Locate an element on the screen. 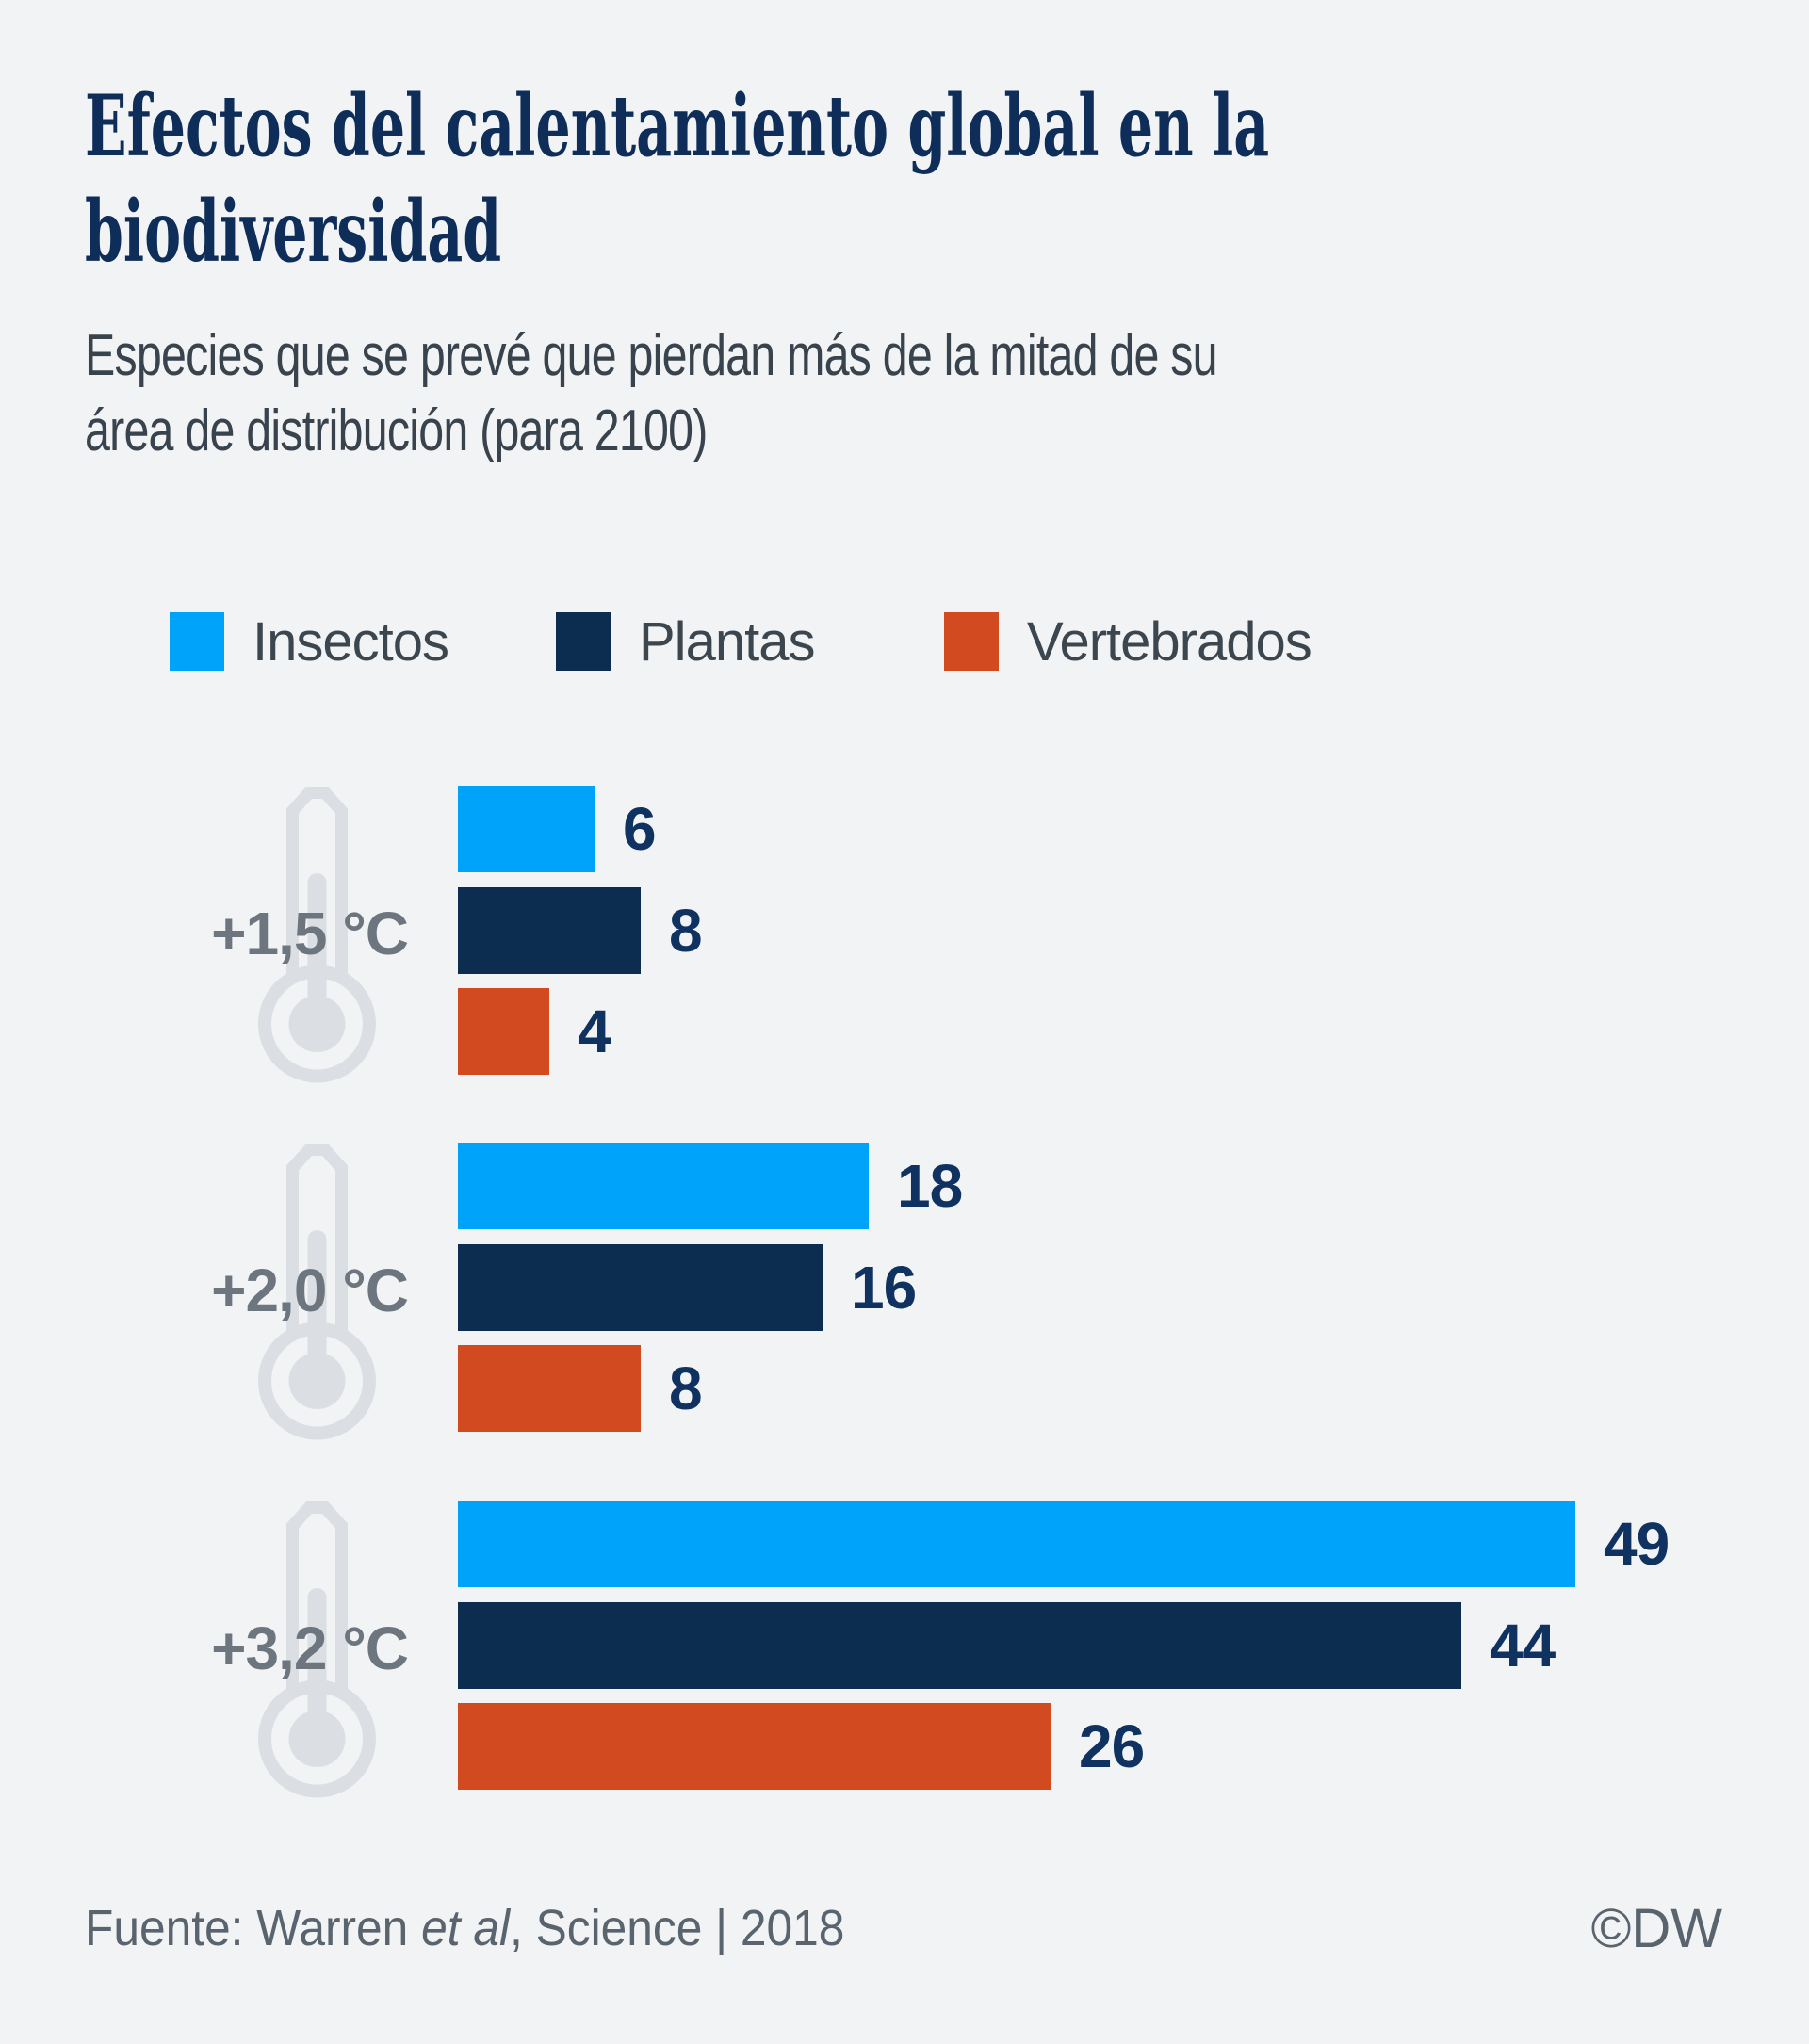  value-label-vertebrados-1-5-c: 4 is located at coordinates (594, 1031).